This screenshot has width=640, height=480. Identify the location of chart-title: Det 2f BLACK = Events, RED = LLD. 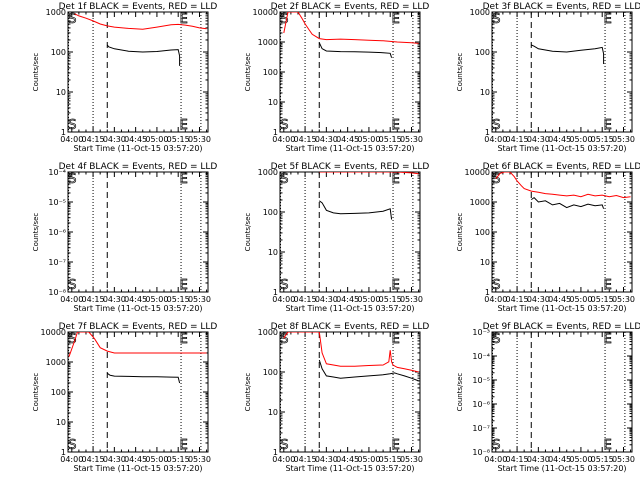
(350, 7).